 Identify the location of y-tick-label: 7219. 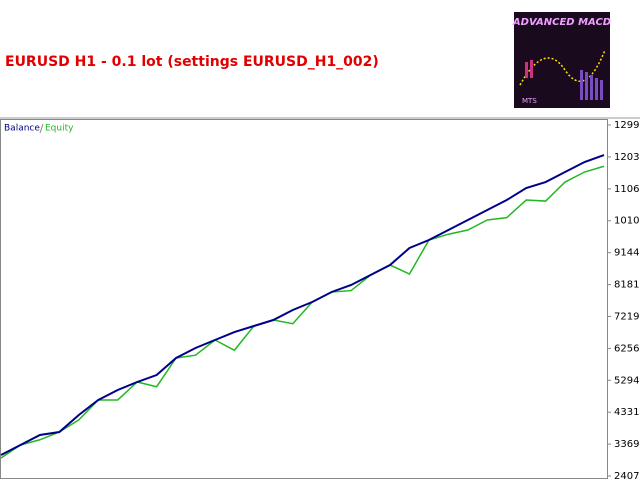
(626, 316).